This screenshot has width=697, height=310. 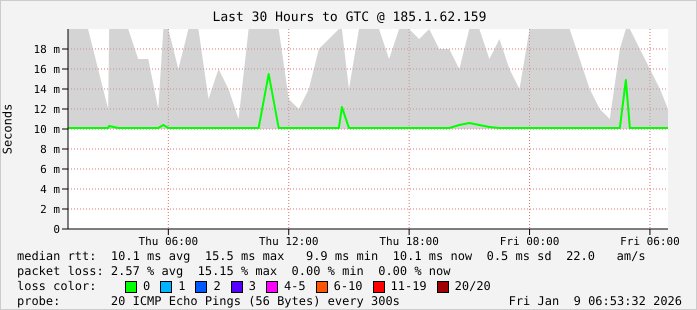 What do you see at coordinates (408, 286) in the screenshot?
I see `legend-label: 11-19` at bounding box center [408, 286].